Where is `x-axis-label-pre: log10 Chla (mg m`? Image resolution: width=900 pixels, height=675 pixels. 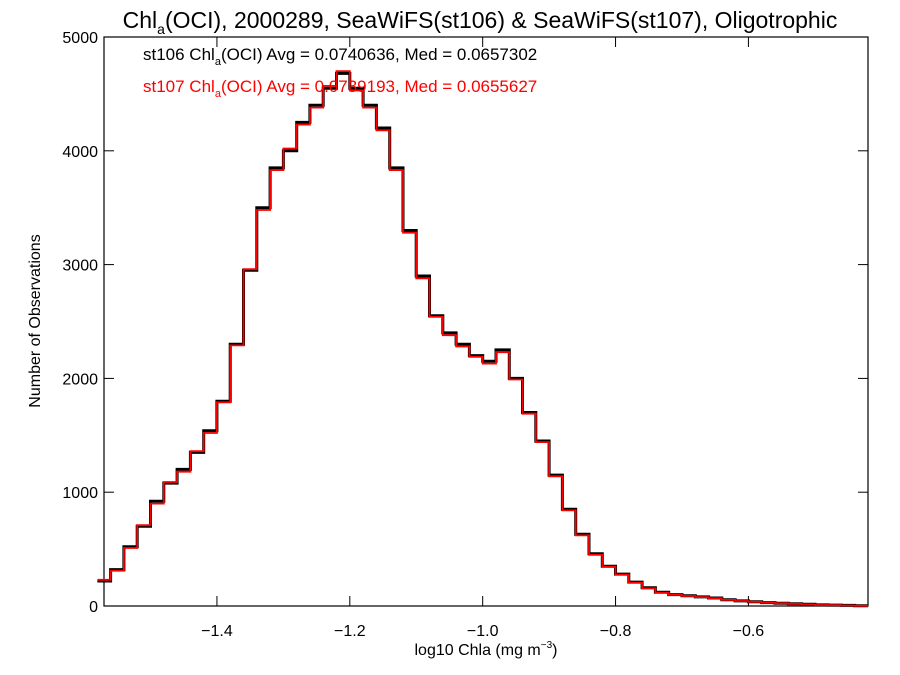 x-axis-label-pre: log10 Chla (mg m is located at coordinates (477, 650).